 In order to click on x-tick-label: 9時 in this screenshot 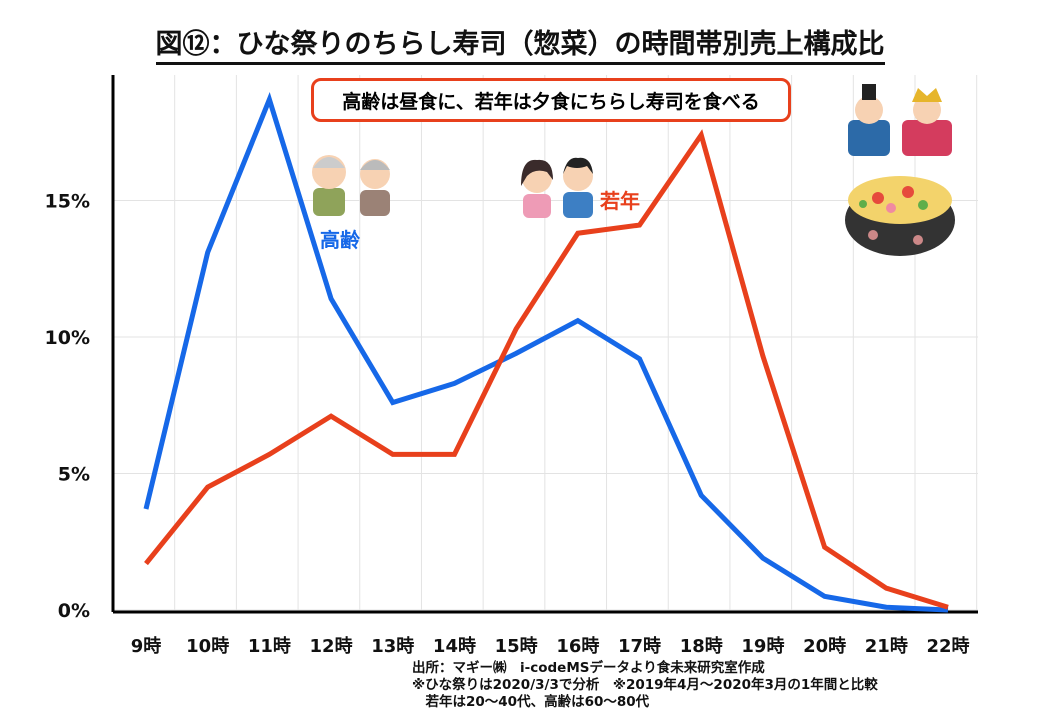, I will do `click(146, 646)`.